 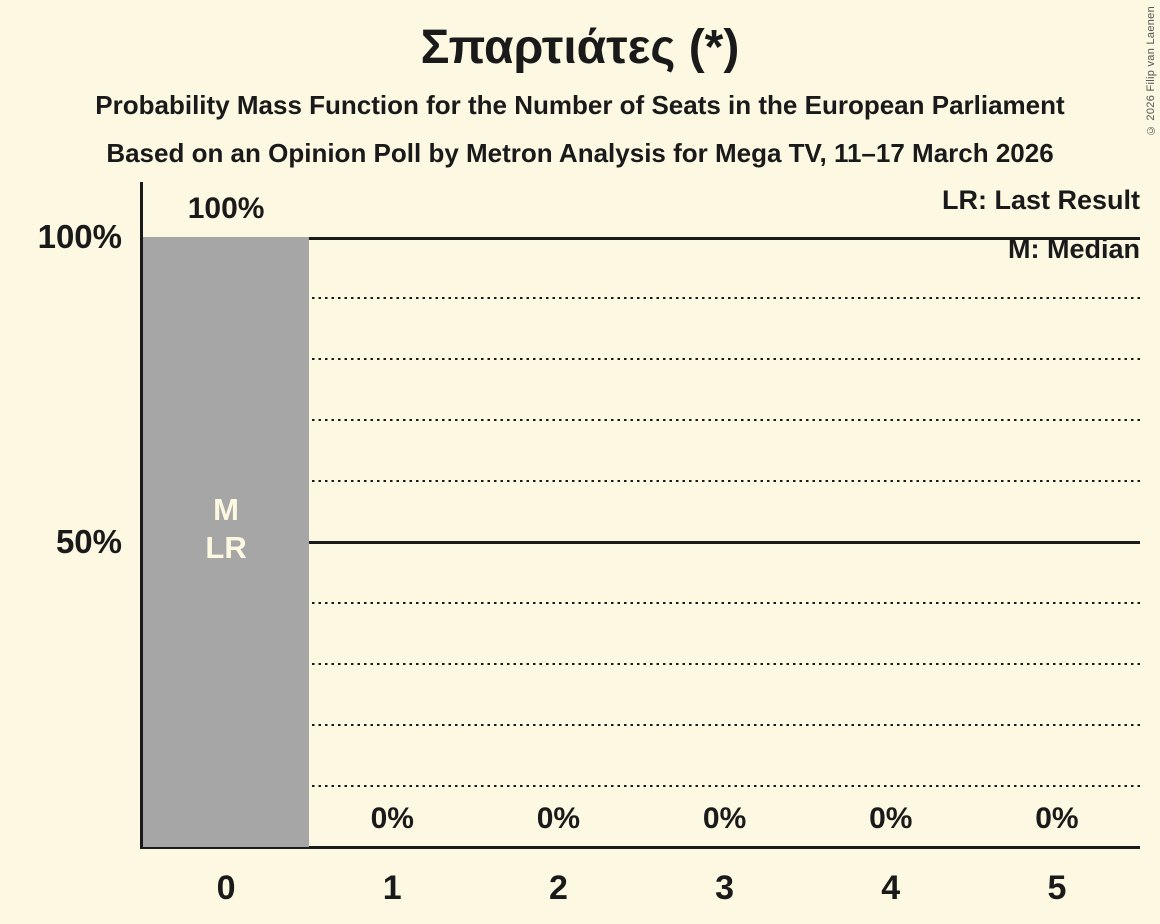 What do you see at coordinates (1057, 818) in the screenshot?
I see `bar-value-label-5: 0%` at bounding box center [1057, 818].